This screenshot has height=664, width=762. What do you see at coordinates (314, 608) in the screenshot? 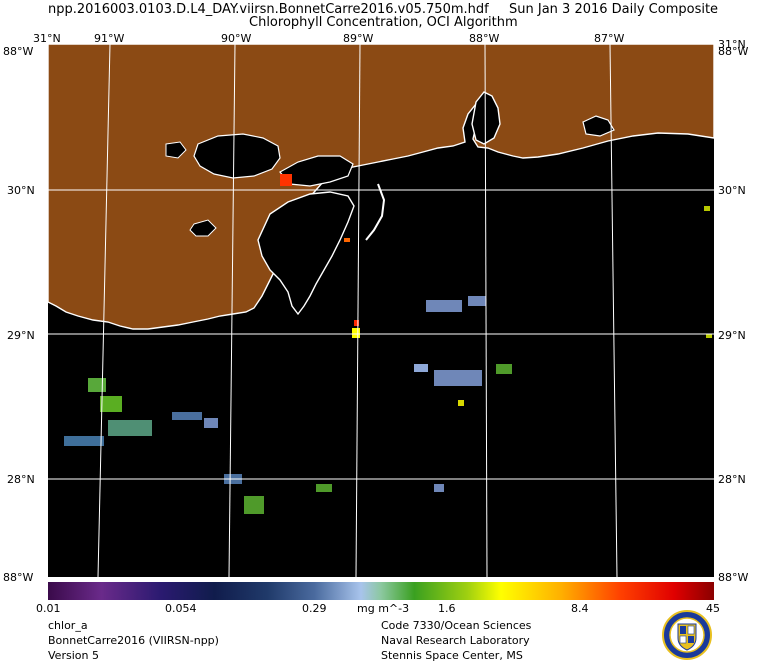
I see `colorbar-tick-2: 0.29` at bounding box center [314, 608].